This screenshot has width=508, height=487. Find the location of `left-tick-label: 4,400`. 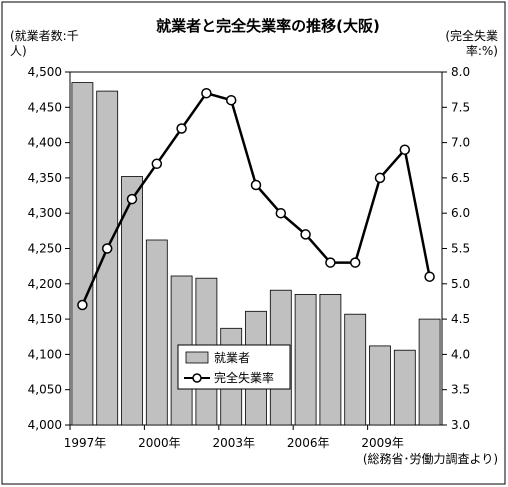

left-tick-label: 4,400 is located at coordinates (45, 143).